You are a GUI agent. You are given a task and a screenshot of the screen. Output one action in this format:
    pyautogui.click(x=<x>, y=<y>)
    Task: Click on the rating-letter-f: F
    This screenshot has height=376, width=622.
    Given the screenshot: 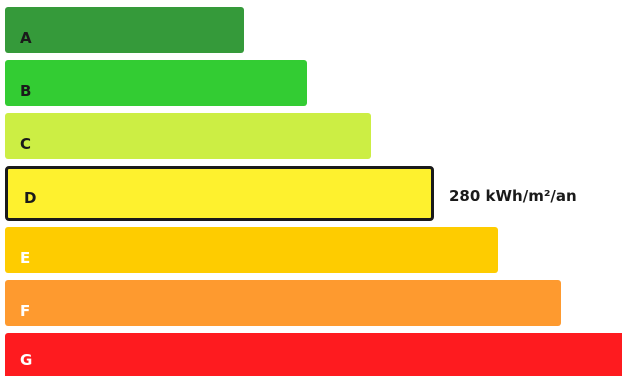 What is the action you would take?
    pyautogui.click(x=25, y=311)
    